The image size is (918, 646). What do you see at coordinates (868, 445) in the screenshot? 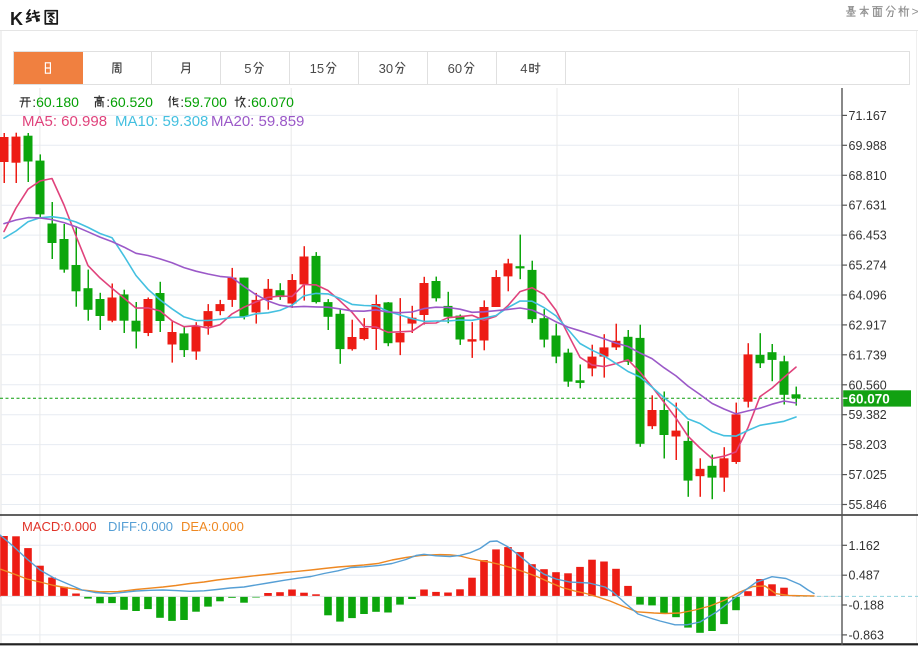
I see `svg-text: 58.203` at bounding box center [868, 445].